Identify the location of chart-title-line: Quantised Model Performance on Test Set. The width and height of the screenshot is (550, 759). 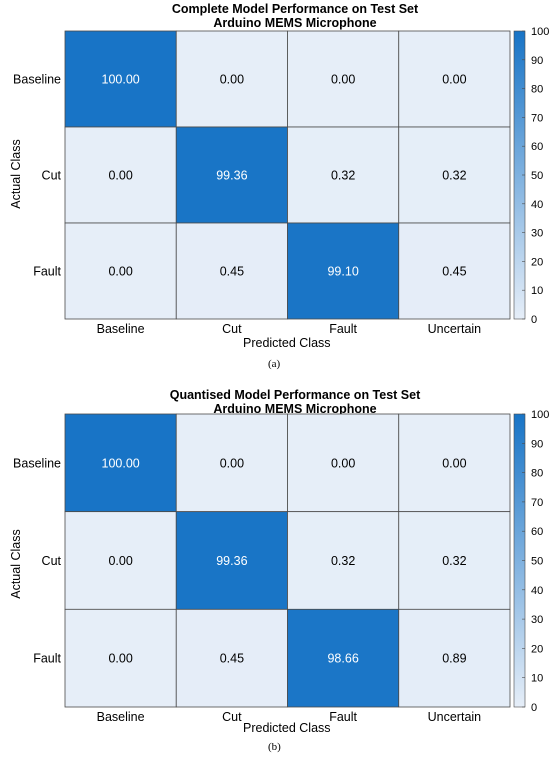
(295, 395).